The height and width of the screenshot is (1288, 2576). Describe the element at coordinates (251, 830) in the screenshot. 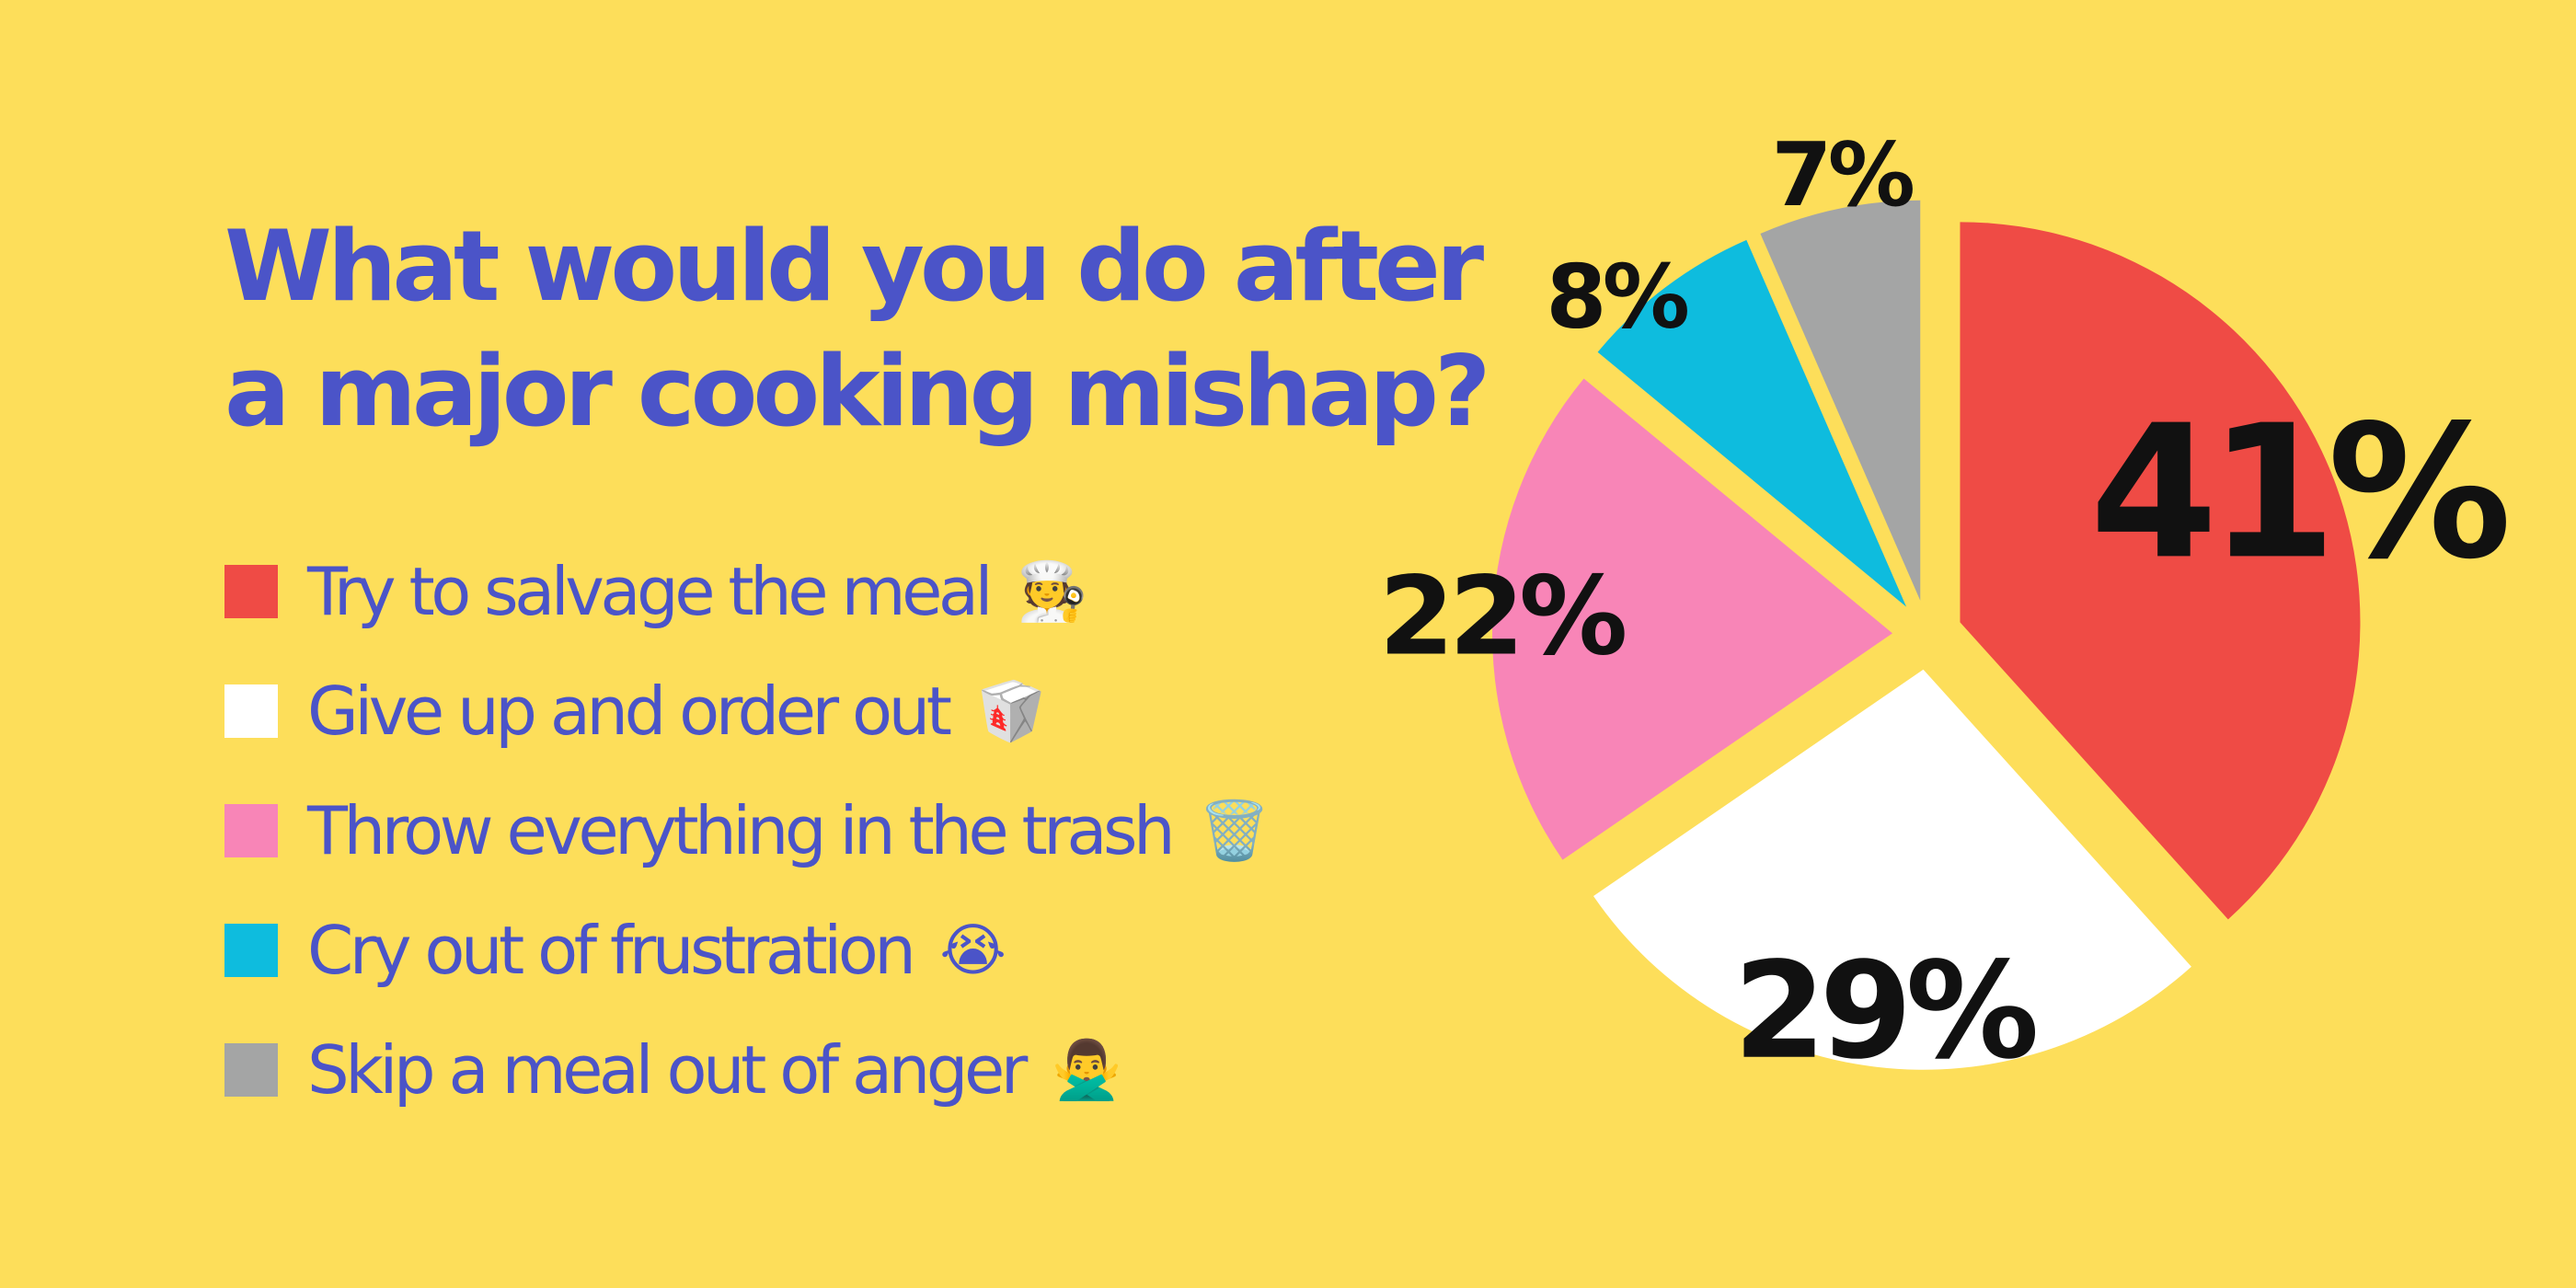

I see `legend-swatch-pink` at that location.